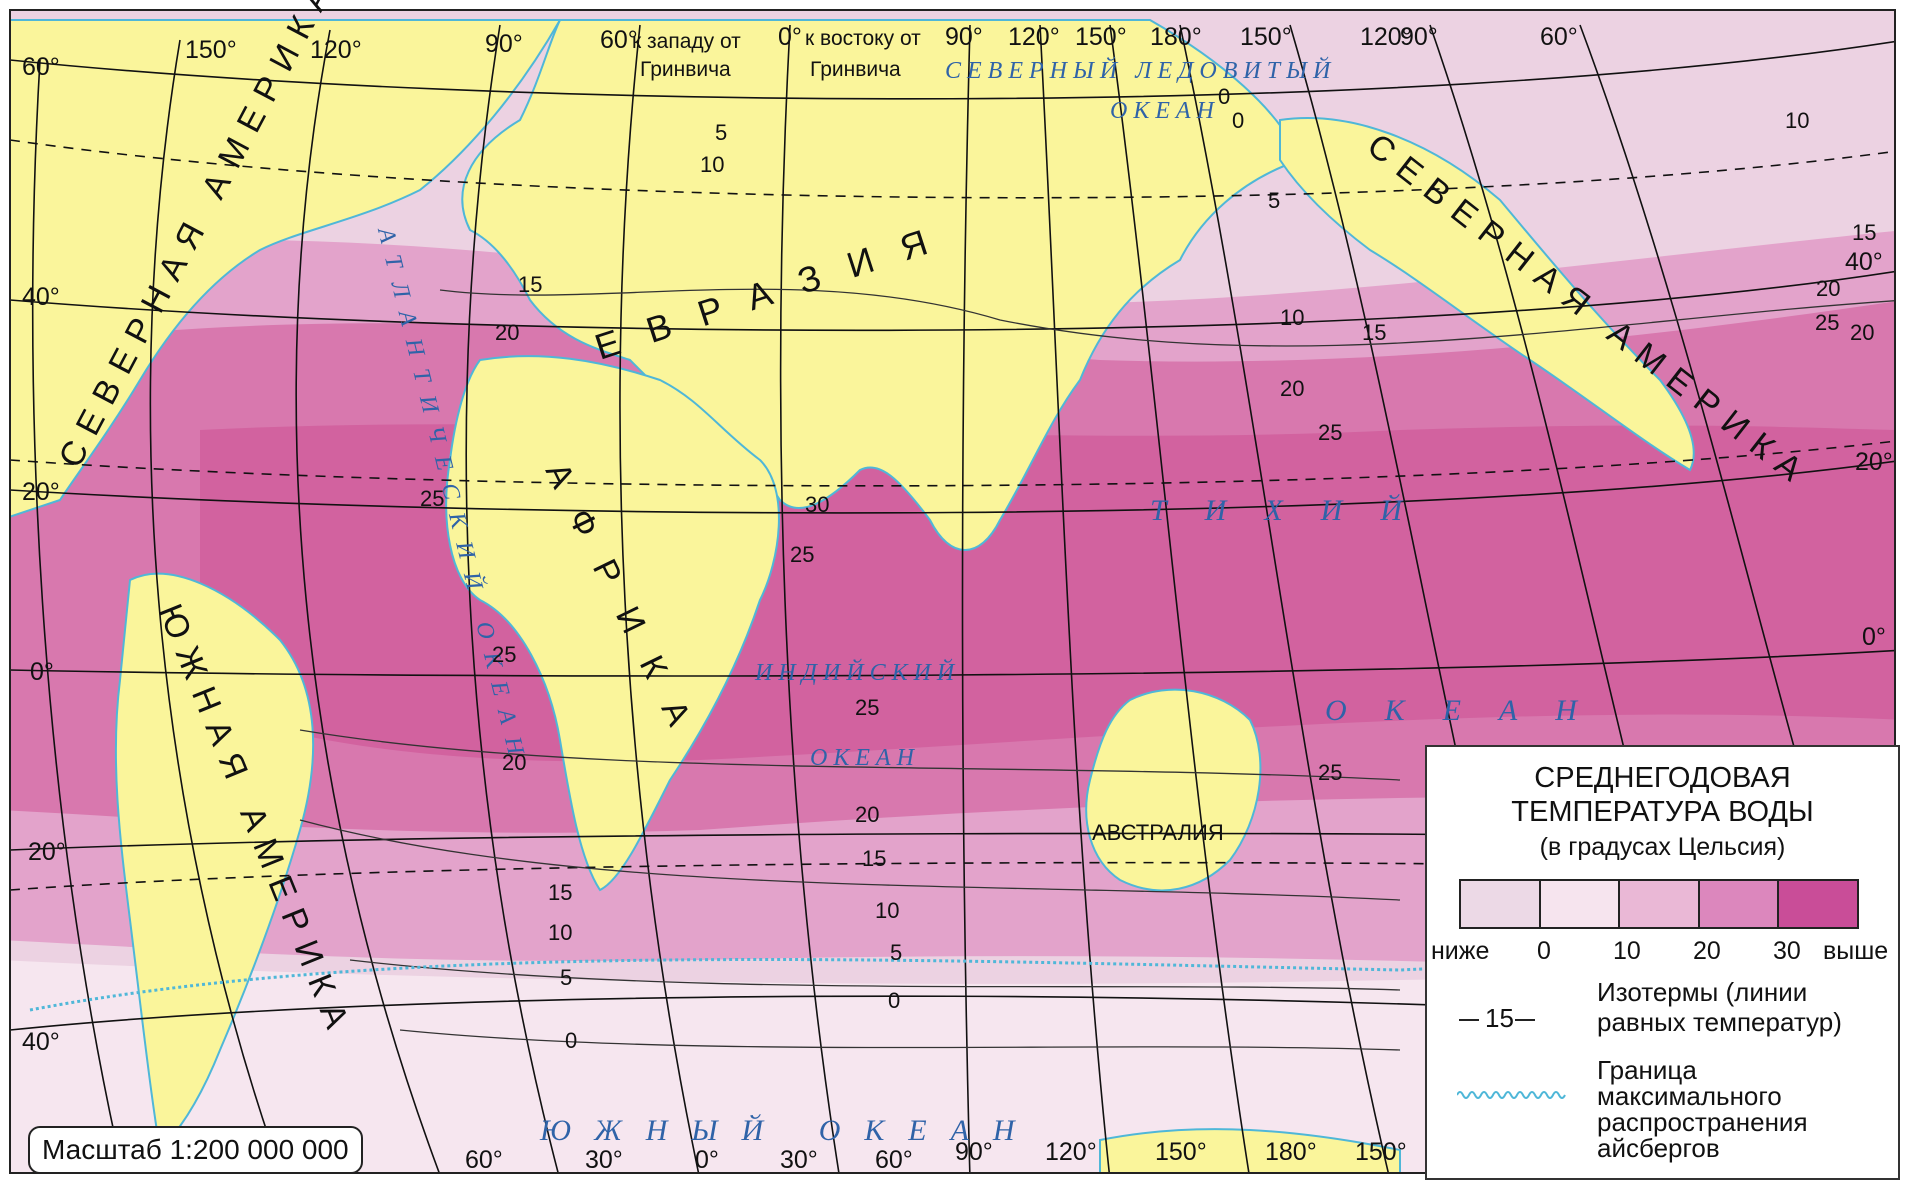 This screenshot has height=1183, width=1905. I want to click on legend-title: ТЕМПЕРАТУРА ВОДЫ, so click(1662, 812).